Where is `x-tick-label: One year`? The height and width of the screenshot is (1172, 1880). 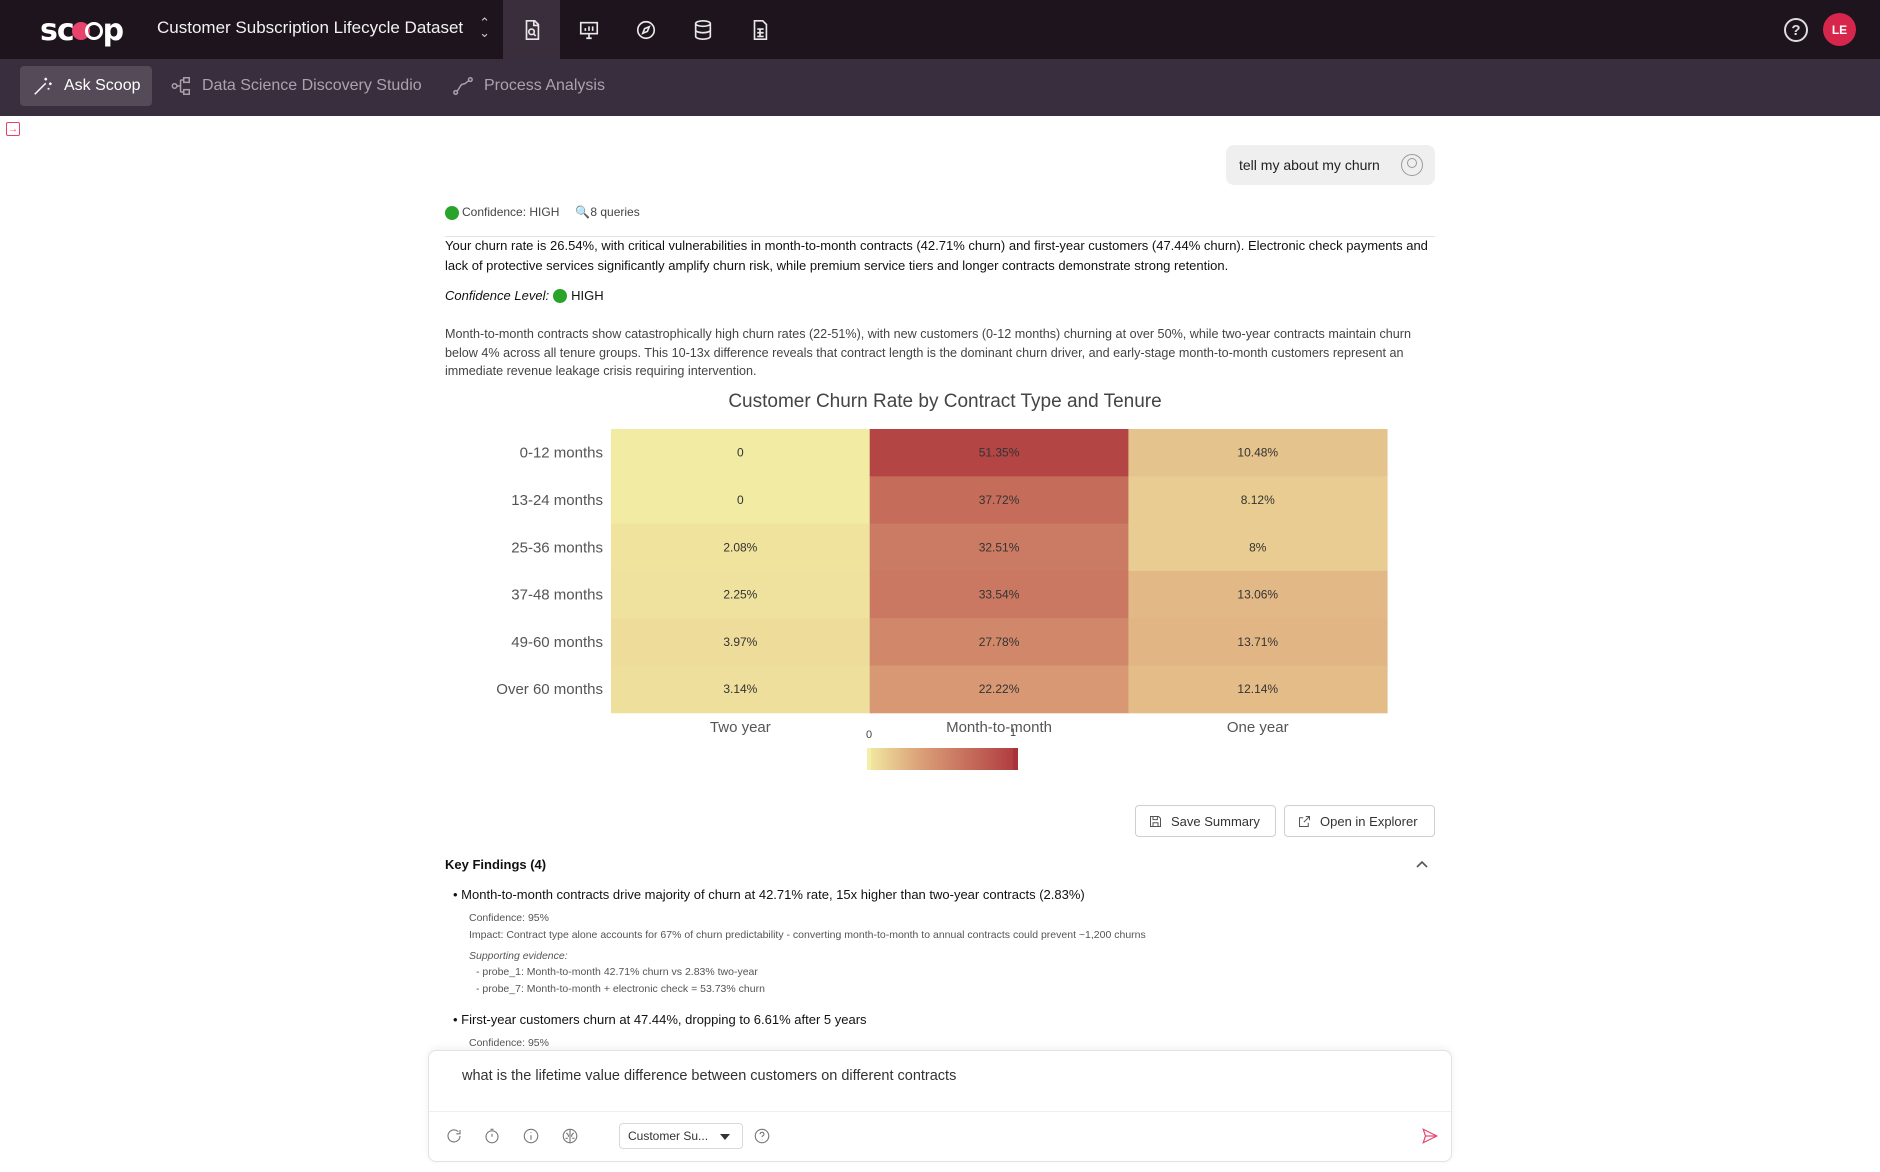 x-tick-label: One year is located at coordinates (1258, 727).